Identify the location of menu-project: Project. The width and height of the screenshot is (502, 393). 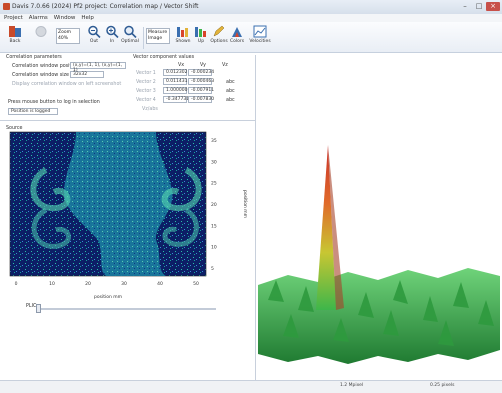
(13, 18).